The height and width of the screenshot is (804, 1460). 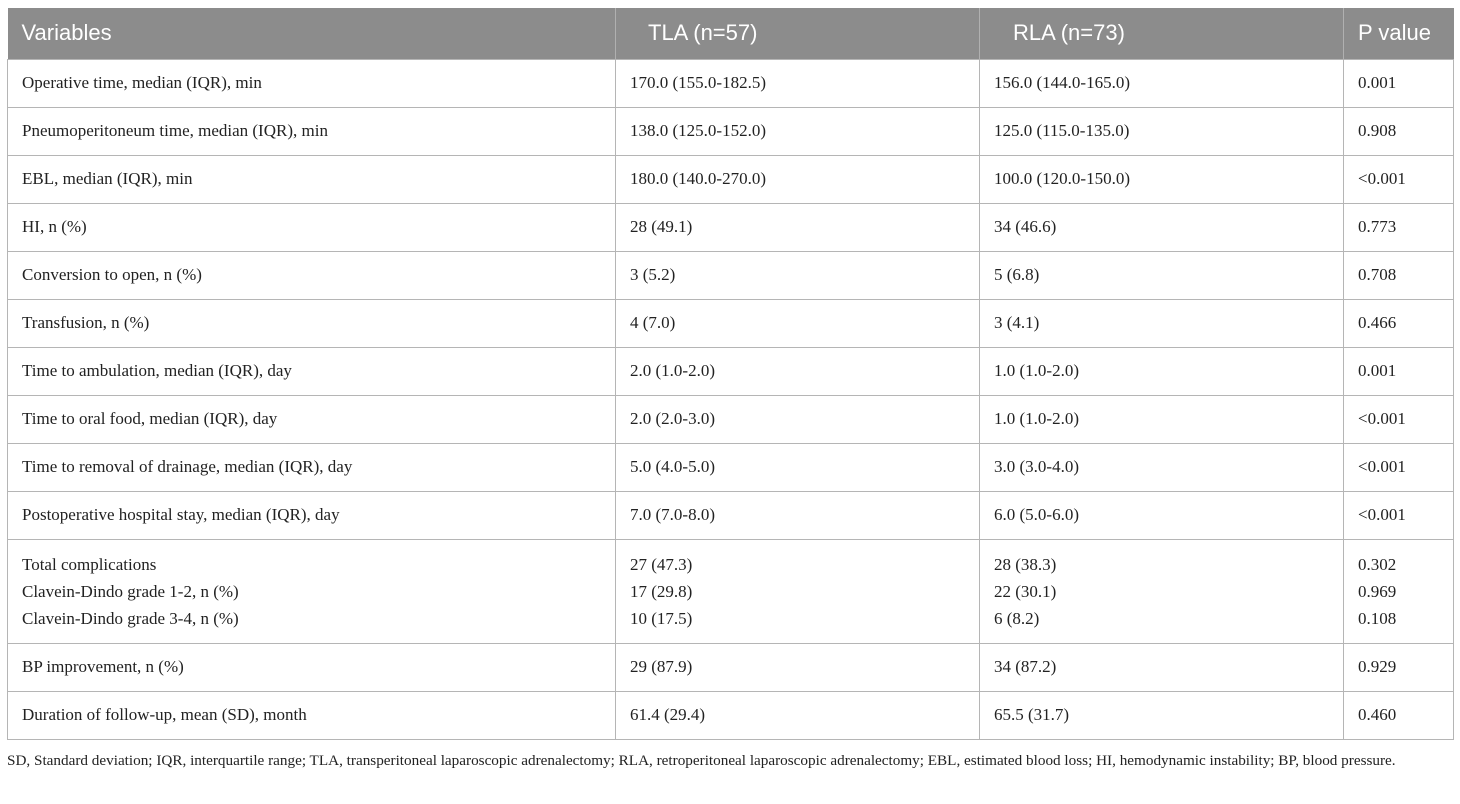 I want to click on cell-p-value: 0.460, so click(x=1398, y=715).